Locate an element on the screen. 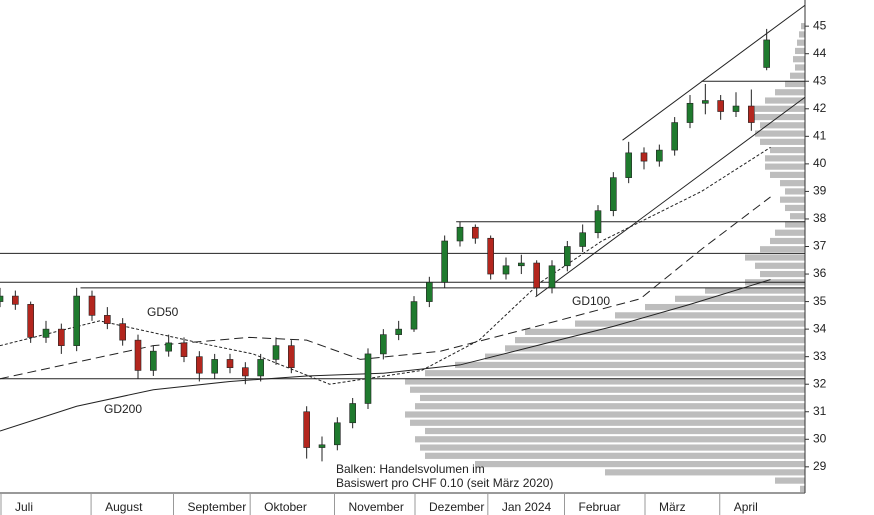 The width and height of the screenshot is (874, 515). y-tick-label: 35 is located at coordinates (820, 301).